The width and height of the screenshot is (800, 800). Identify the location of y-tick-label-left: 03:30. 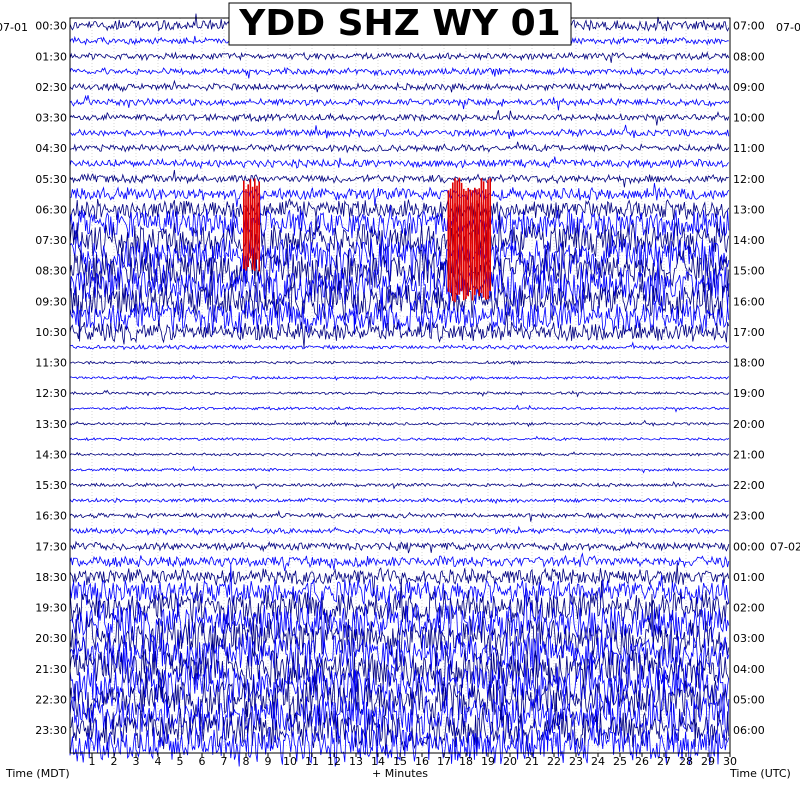
(51, 118).